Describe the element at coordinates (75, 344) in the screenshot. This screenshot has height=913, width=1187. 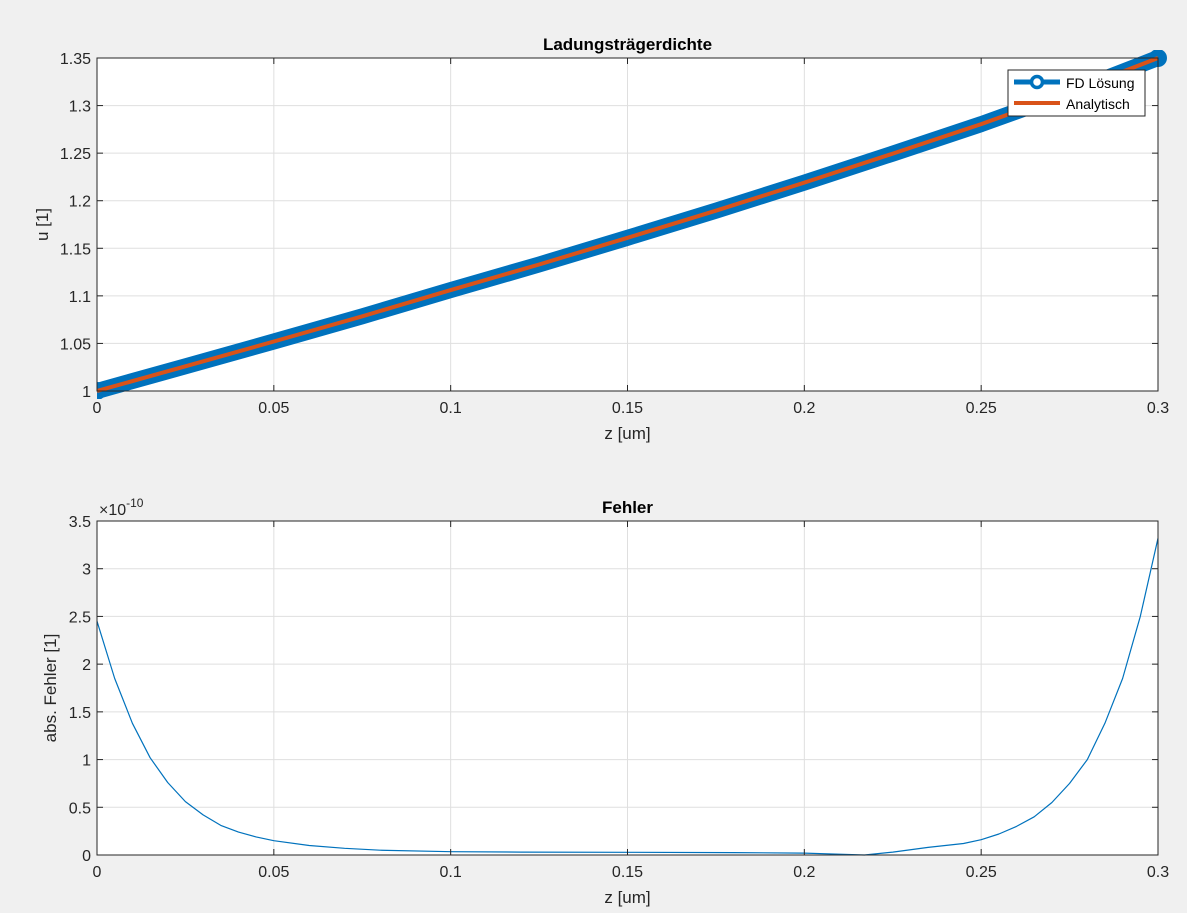
I see `chart0-y-tick-label: 1.05` at that location.